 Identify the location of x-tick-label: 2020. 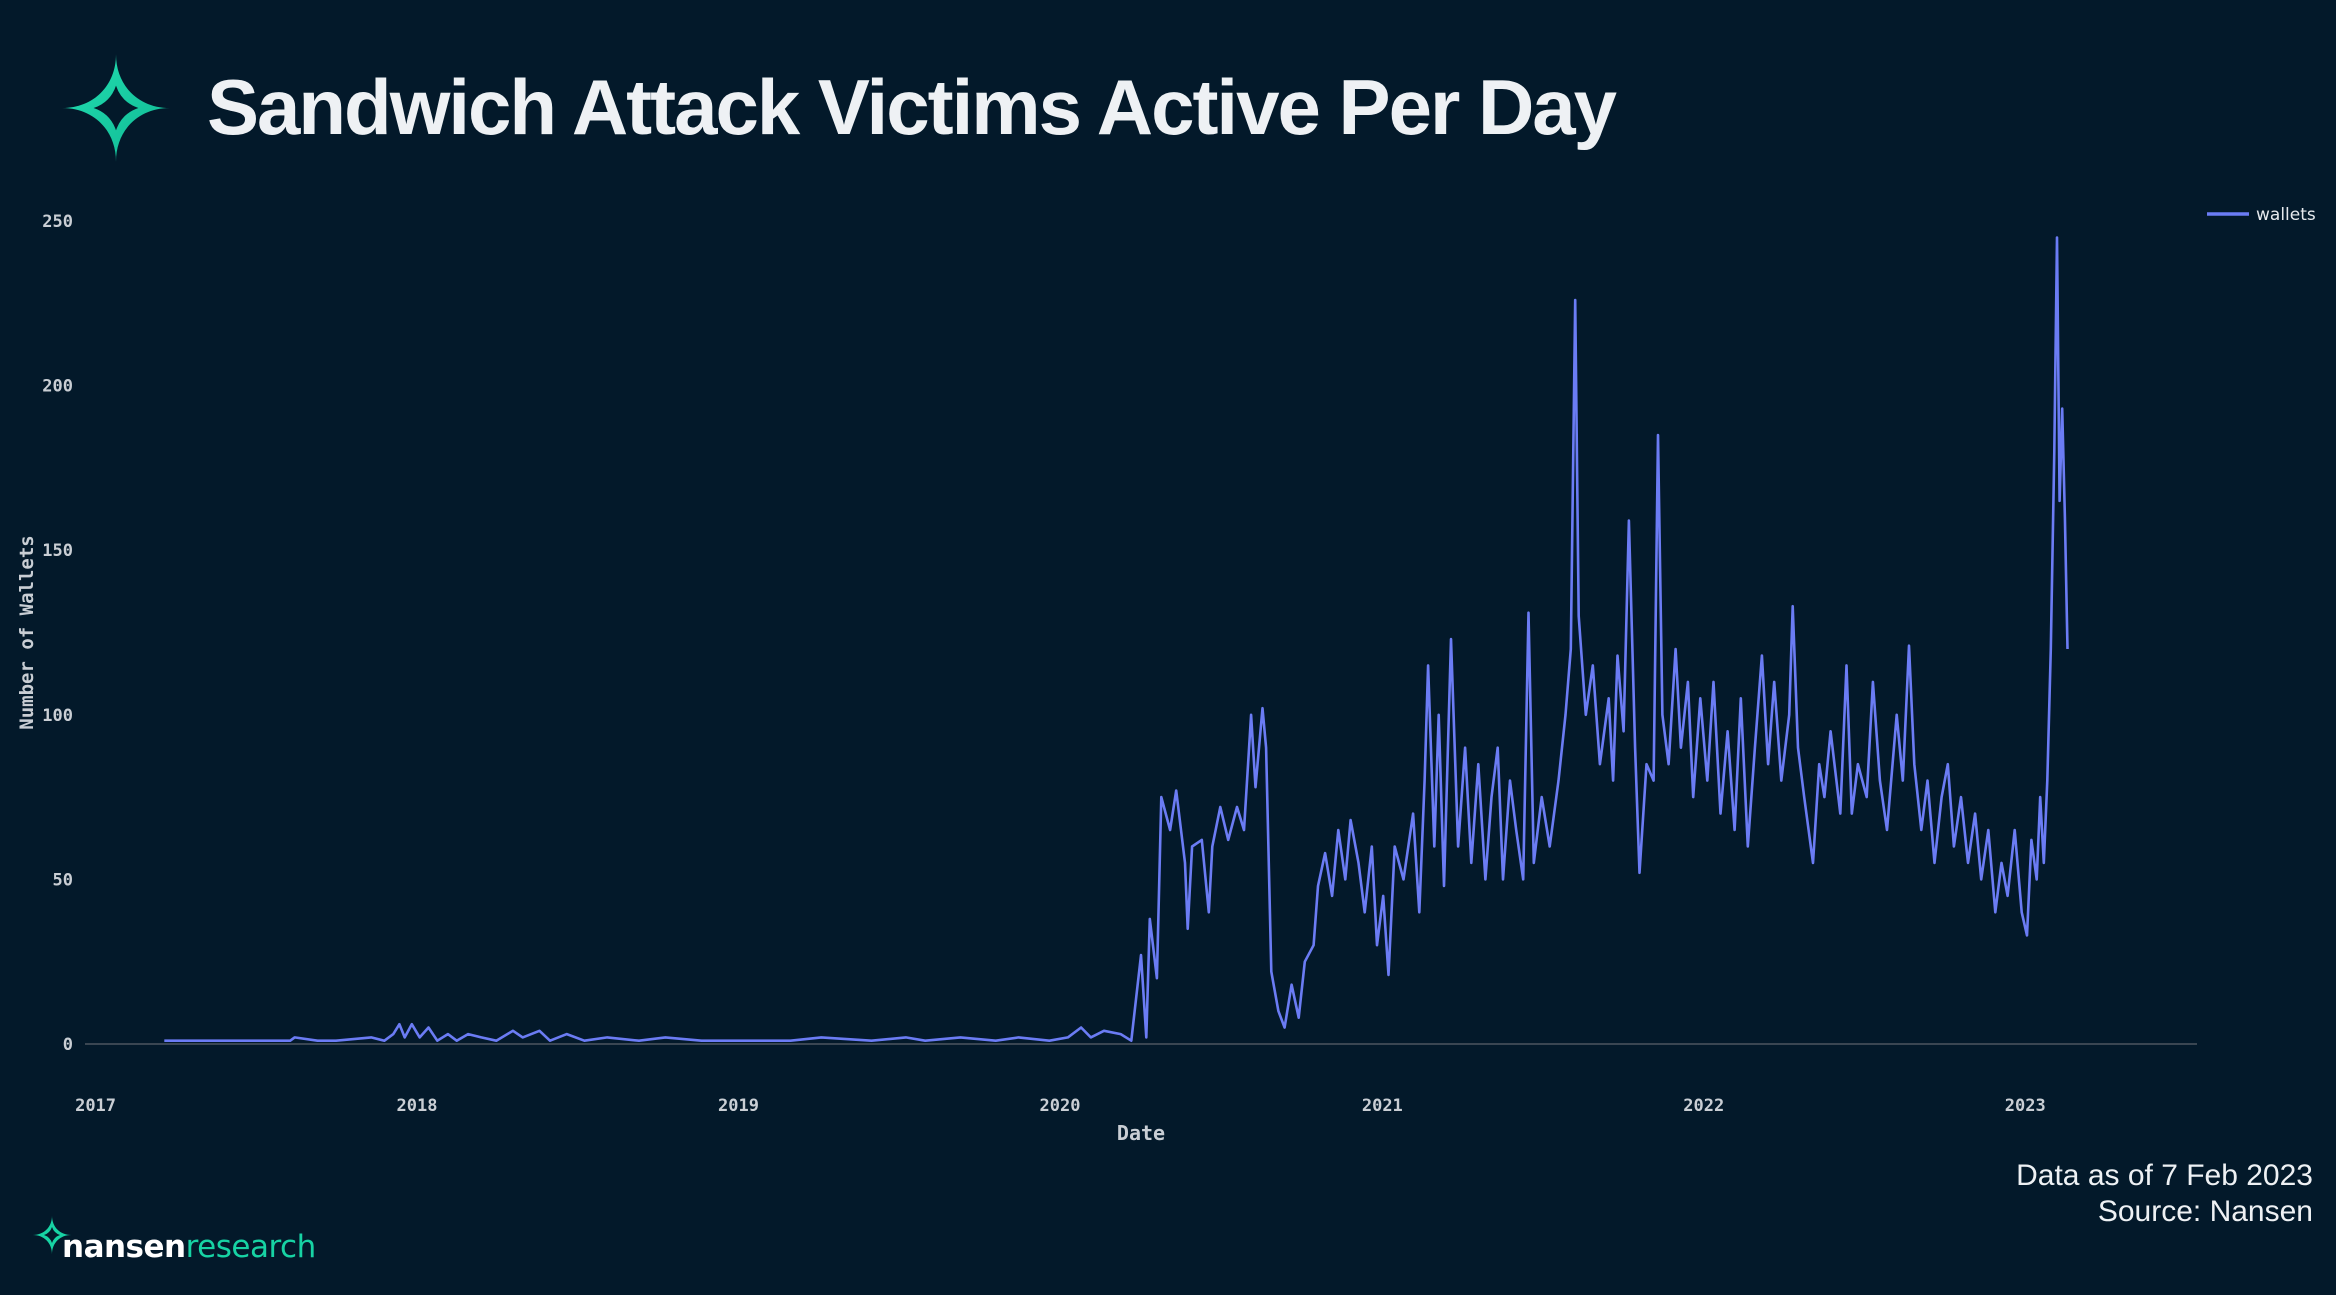
(1059, 1106).